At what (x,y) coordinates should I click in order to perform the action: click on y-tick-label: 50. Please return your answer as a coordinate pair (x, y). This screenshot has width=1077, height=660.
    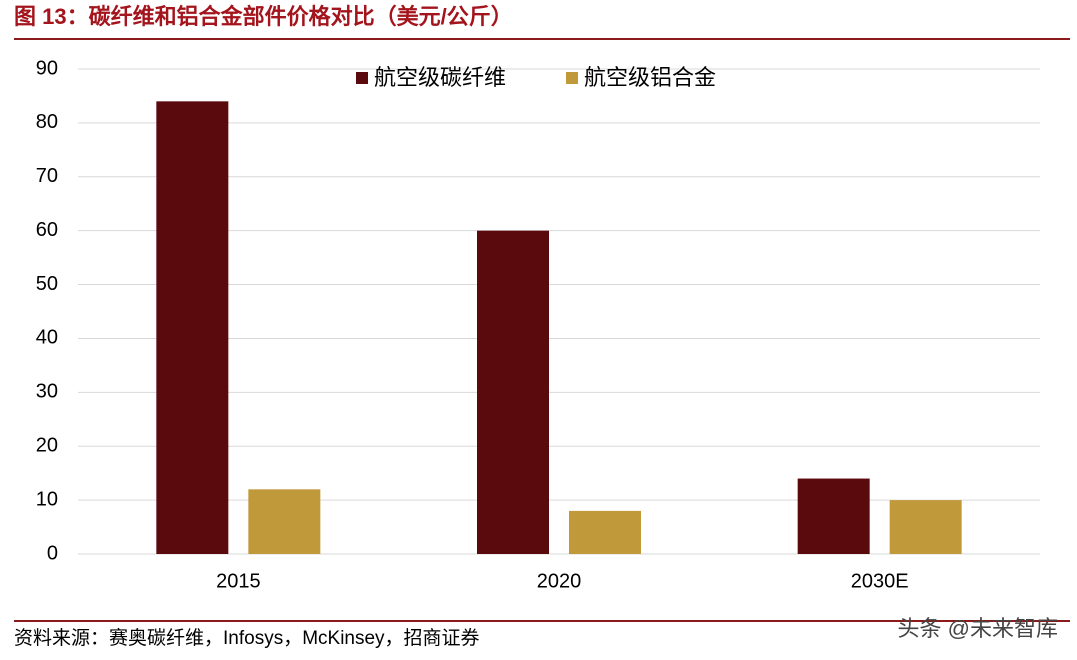
    Looking at the image, I should click on (47, 284).